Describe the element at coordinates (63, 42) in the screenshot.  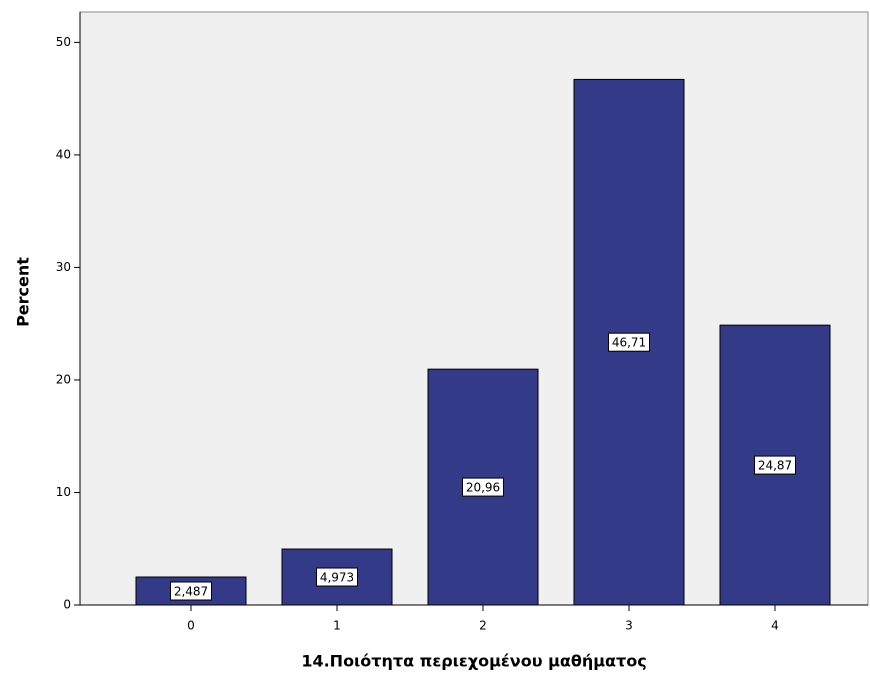
I see `y-tick-label: 50` at that location.